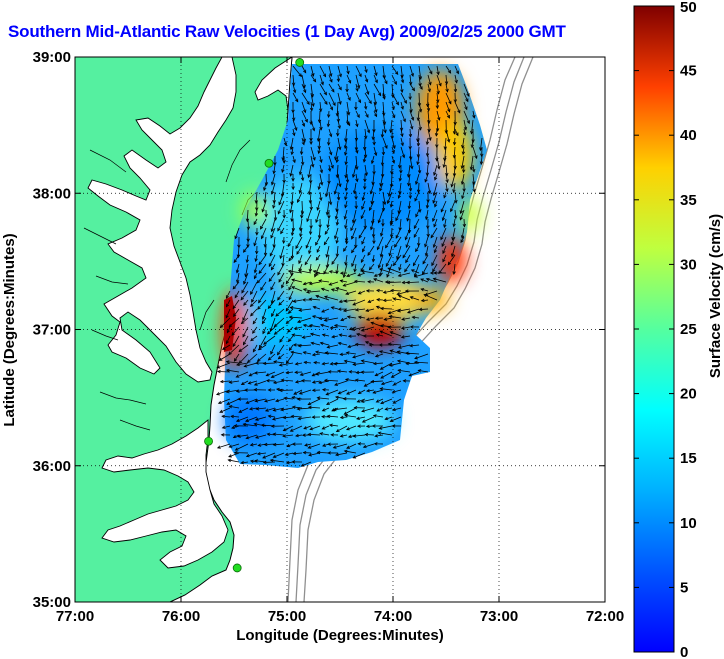 This screenshot has height=659, width=724. I want to click on y-tick-label: 39:00, so click(52, 57).